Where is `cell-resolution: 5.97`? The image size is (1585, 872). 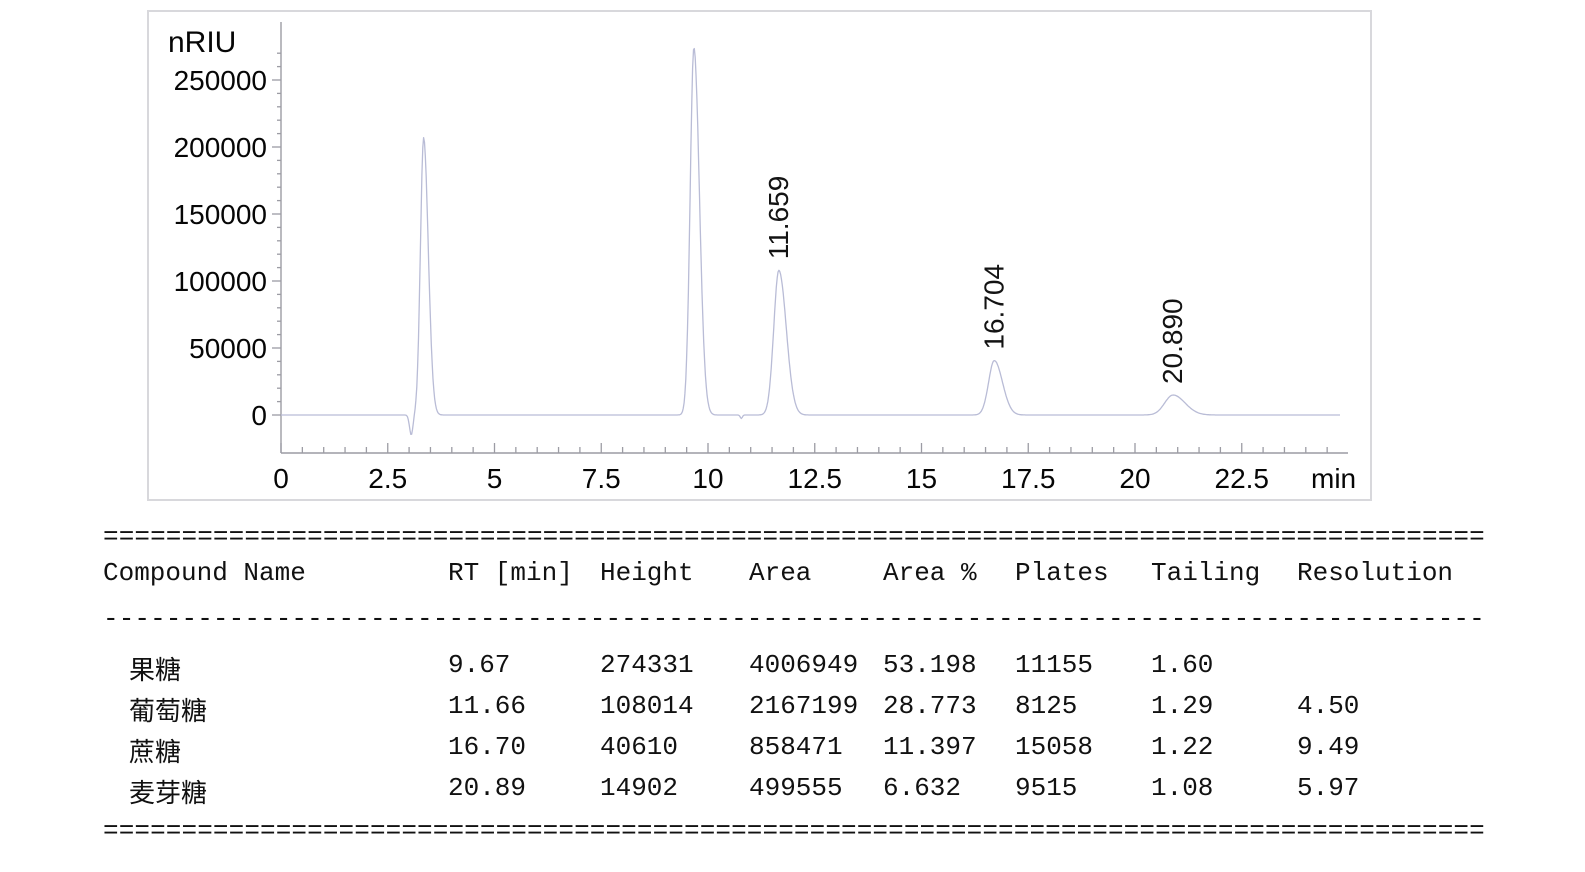 cell-resolution: 5.97 is located at coordinates (1328, 788).